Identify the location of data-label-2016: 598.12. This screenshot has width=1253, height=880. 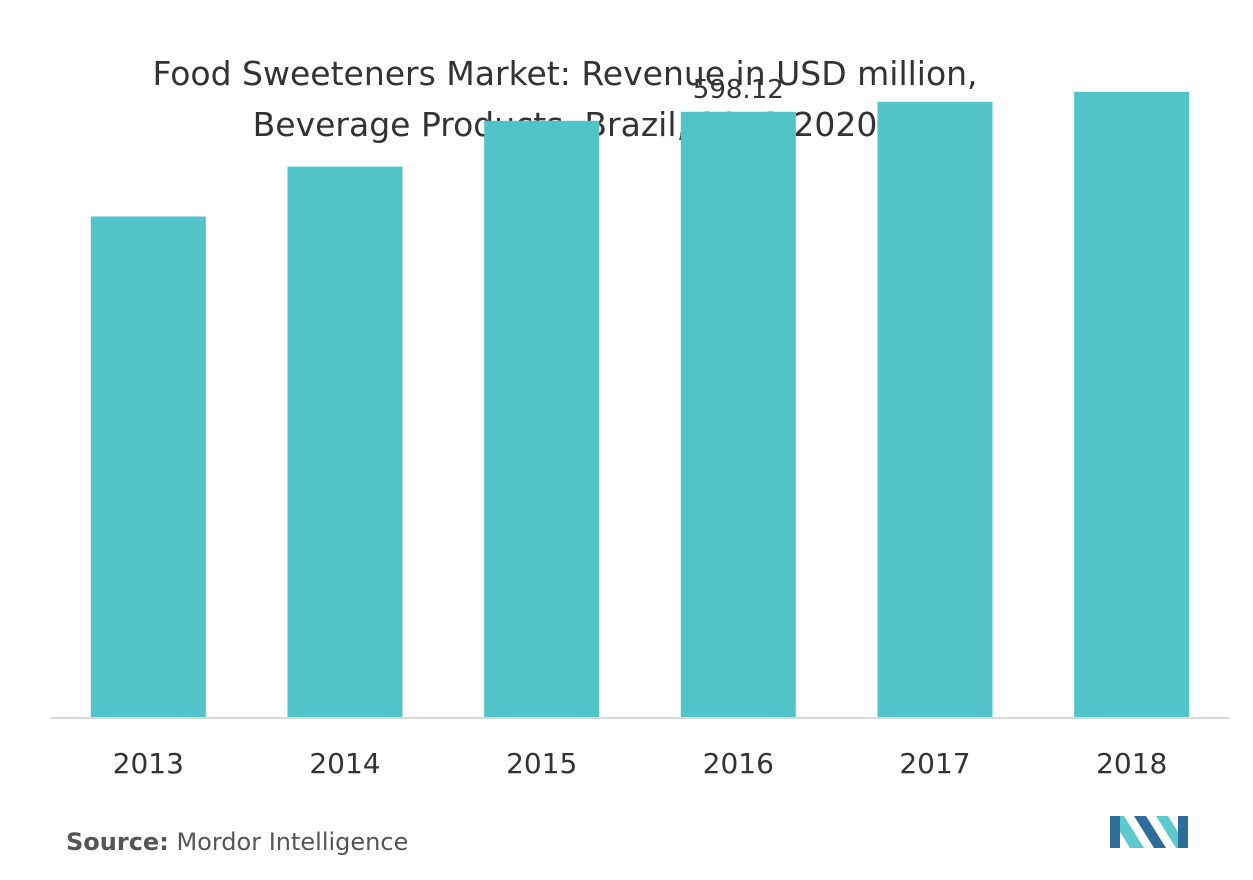
(738, 90).